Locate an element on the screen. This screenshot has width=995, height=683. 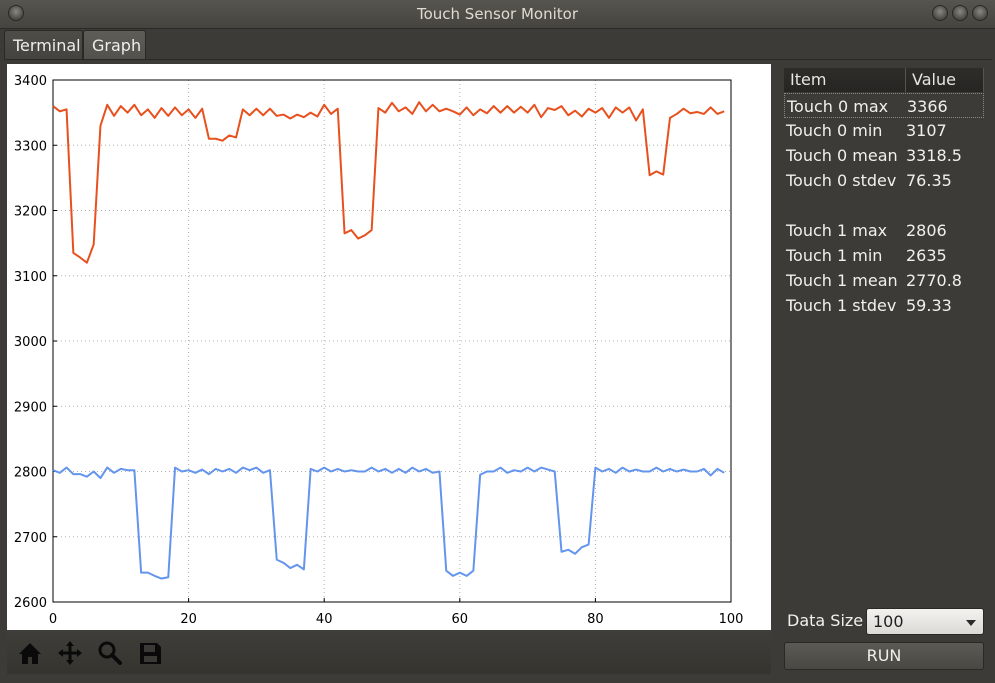
table-row: Touch 0 max 3366 is located at coordinates (884, 105).